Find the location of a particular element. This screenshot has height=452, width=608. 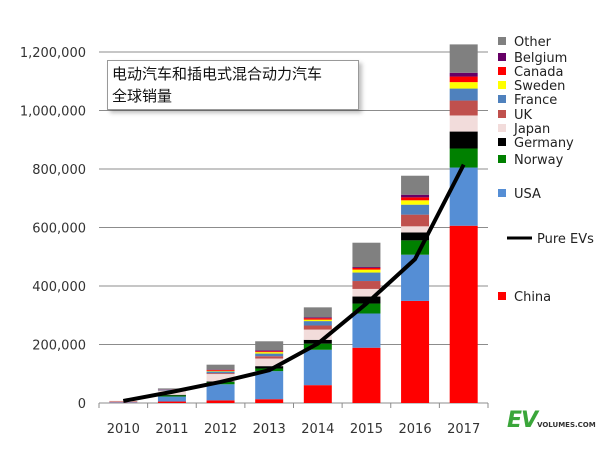

x-tick-label: 2015 is located at coordinates (366, 429).